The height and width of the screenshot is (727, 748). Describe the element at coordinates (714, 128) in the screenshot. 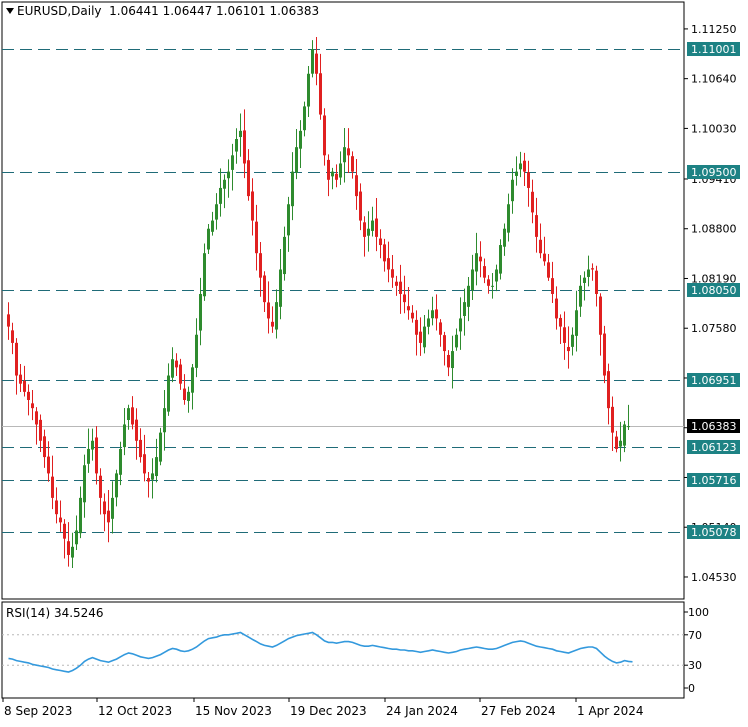

I see `price-tick-label: 1.10030` at that location.